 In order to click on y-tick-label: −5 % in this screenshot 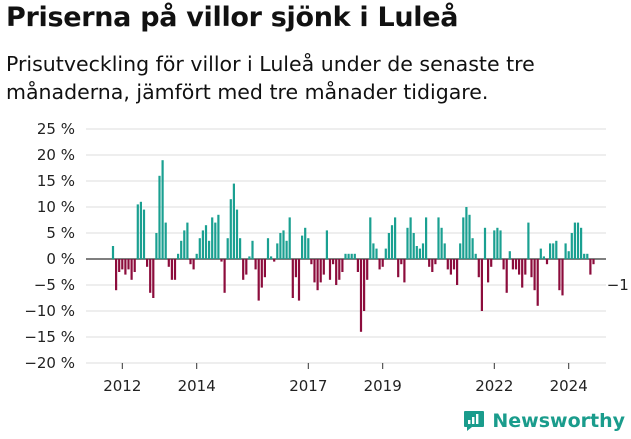, I will do `click(54, 285)`.